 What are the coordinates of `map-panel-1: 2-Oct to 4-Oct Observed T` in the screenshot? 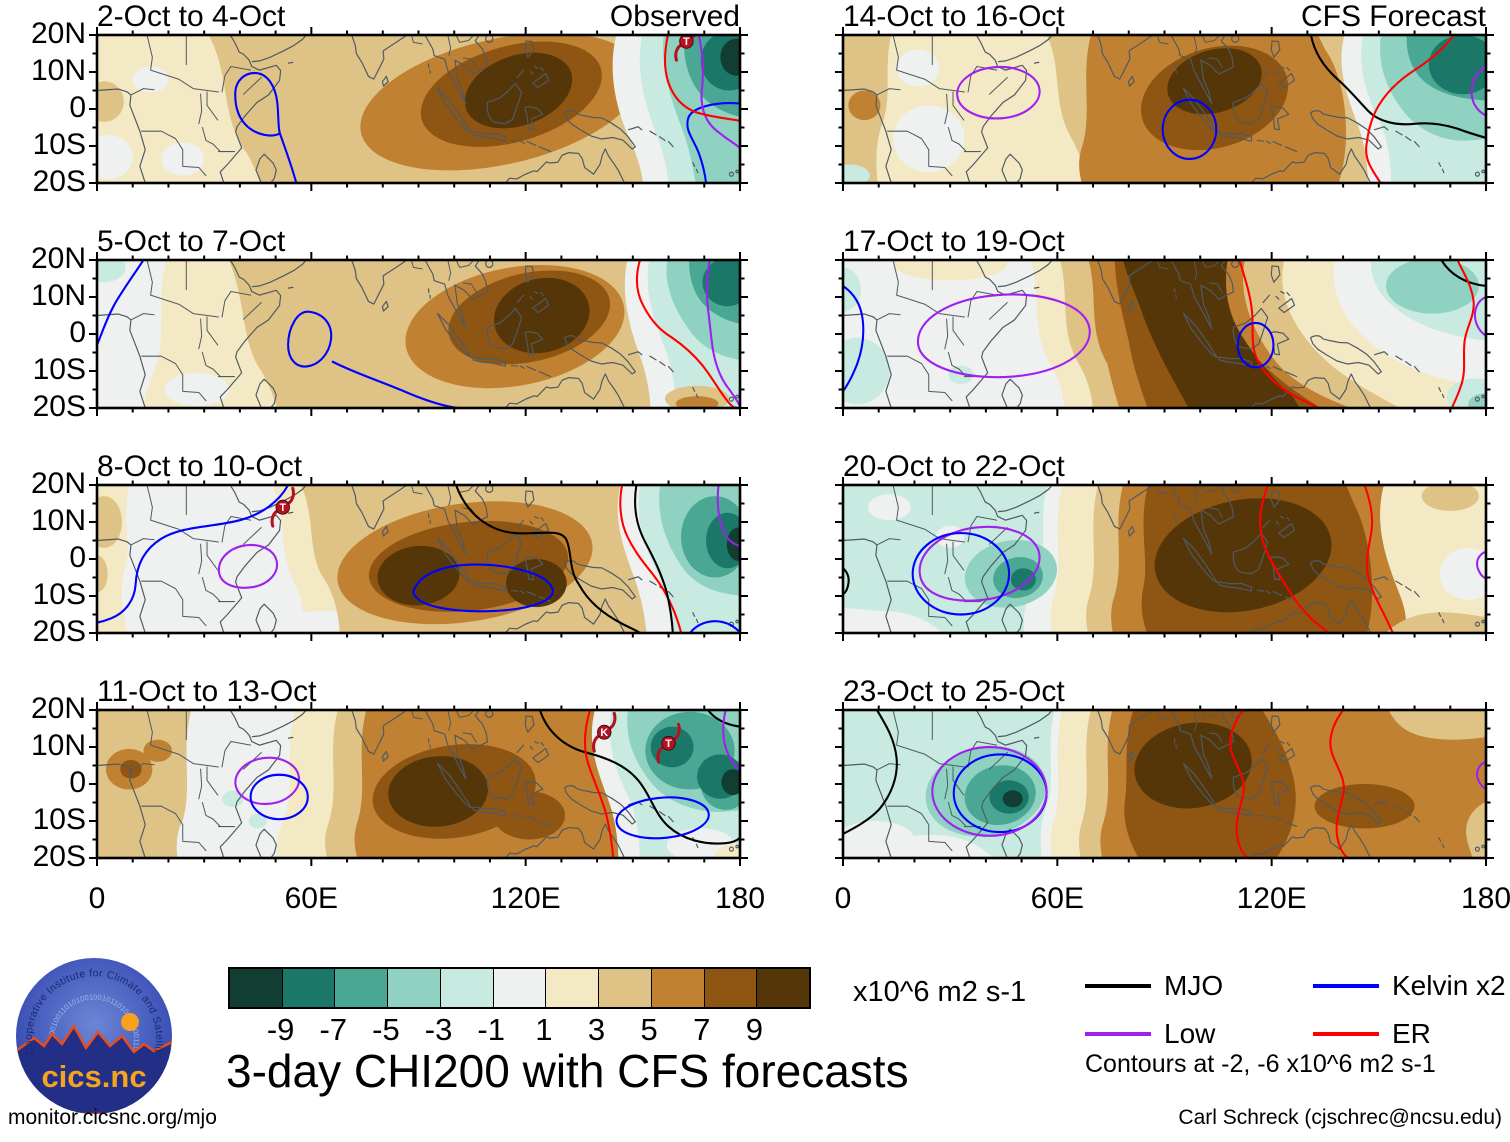 It's located at (418, 95).